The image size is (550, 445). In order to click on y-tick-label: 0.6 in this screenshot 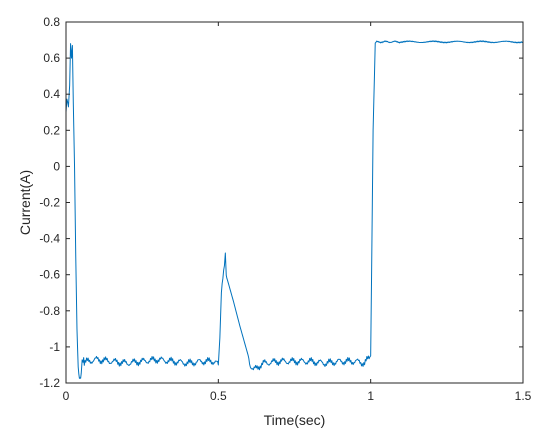, I will do `click(51, 58)`.